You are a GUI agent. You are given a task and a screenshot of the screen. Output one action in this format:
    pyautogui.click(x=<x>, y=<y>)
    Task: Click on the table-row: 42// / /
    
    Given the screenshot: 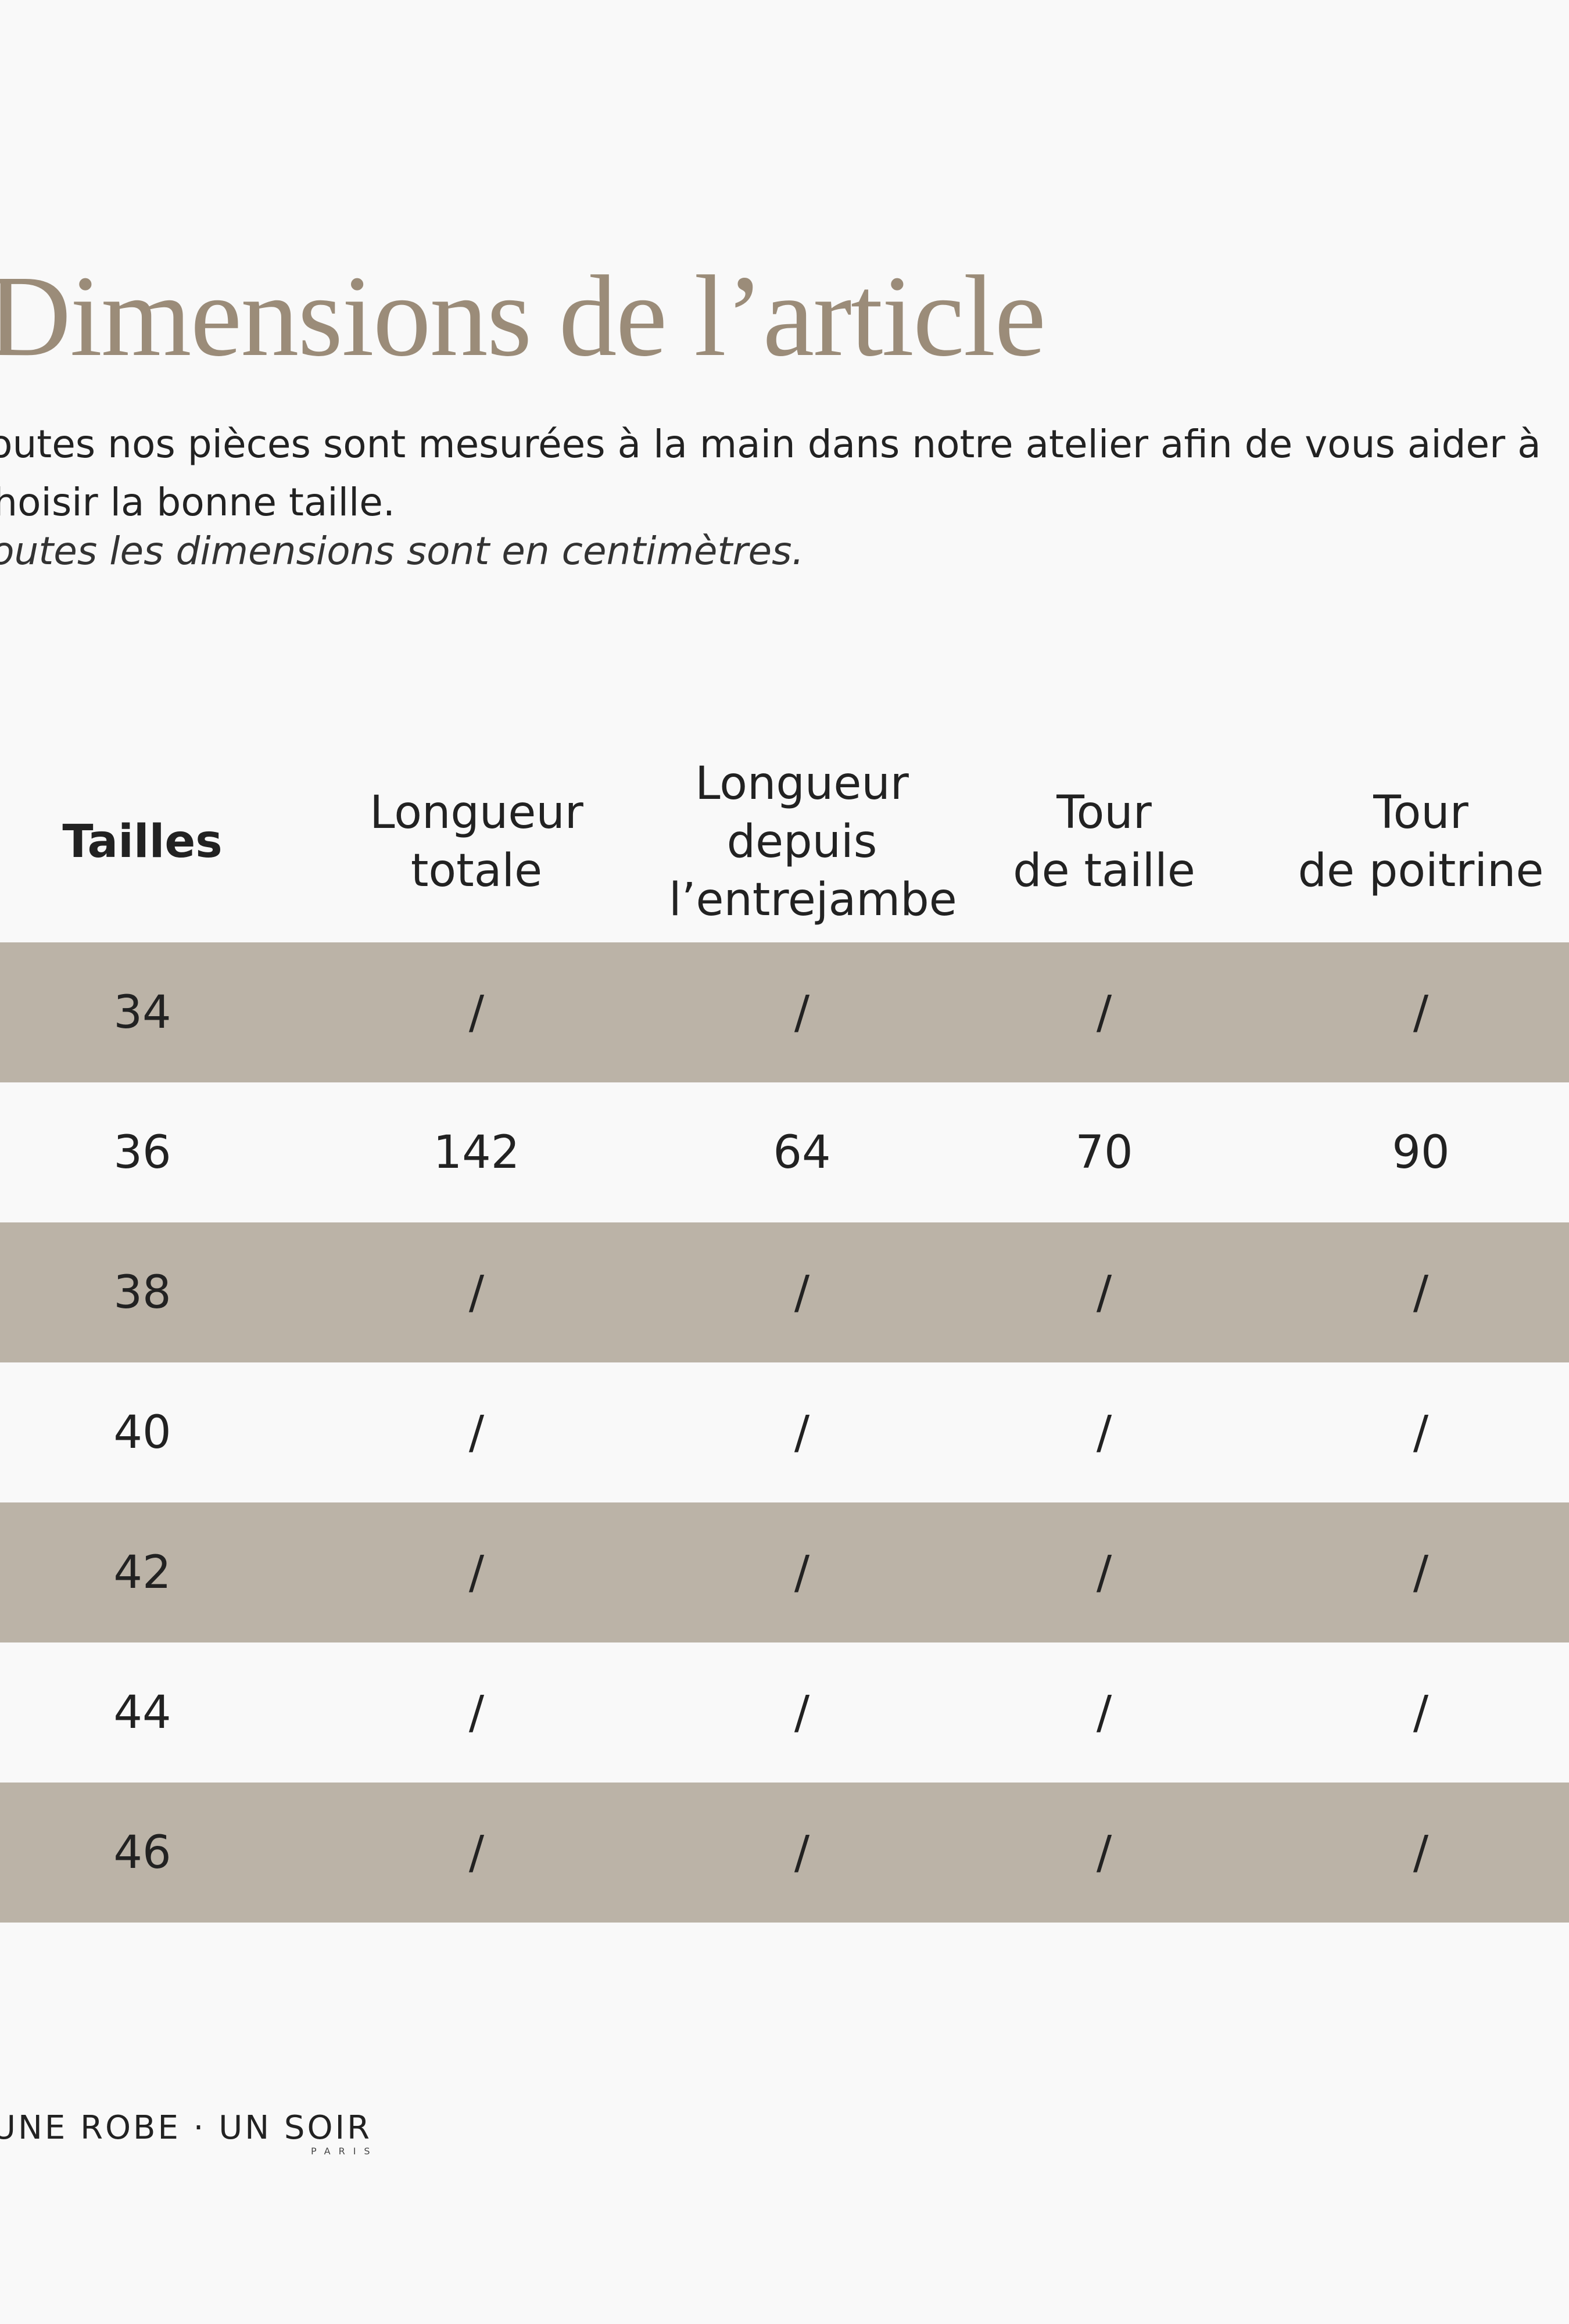 What is the action you would take?
    pyautogui.click(x=784, y=1572)
    